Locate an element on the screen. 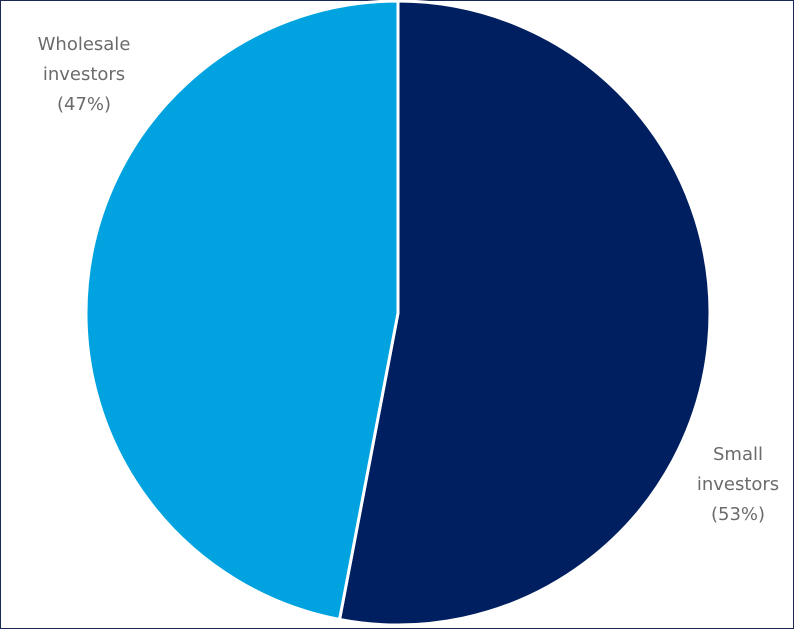 This screenshot has height=629, width=794. value-label: (53%) is located at coordinates (738, 514).